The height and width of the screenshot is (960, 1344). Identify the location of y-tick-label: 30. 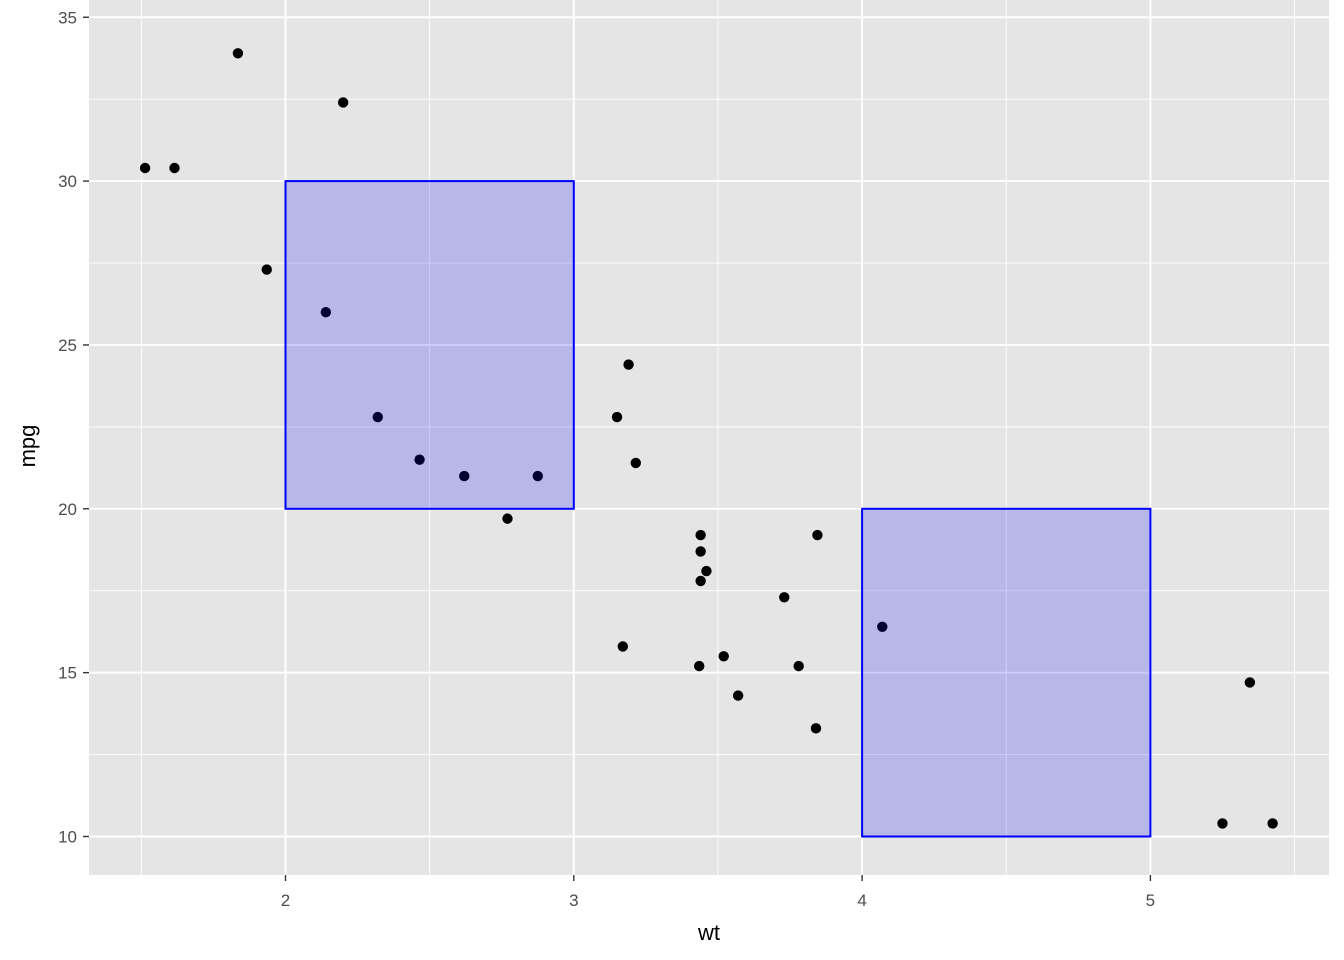
(67, 181).